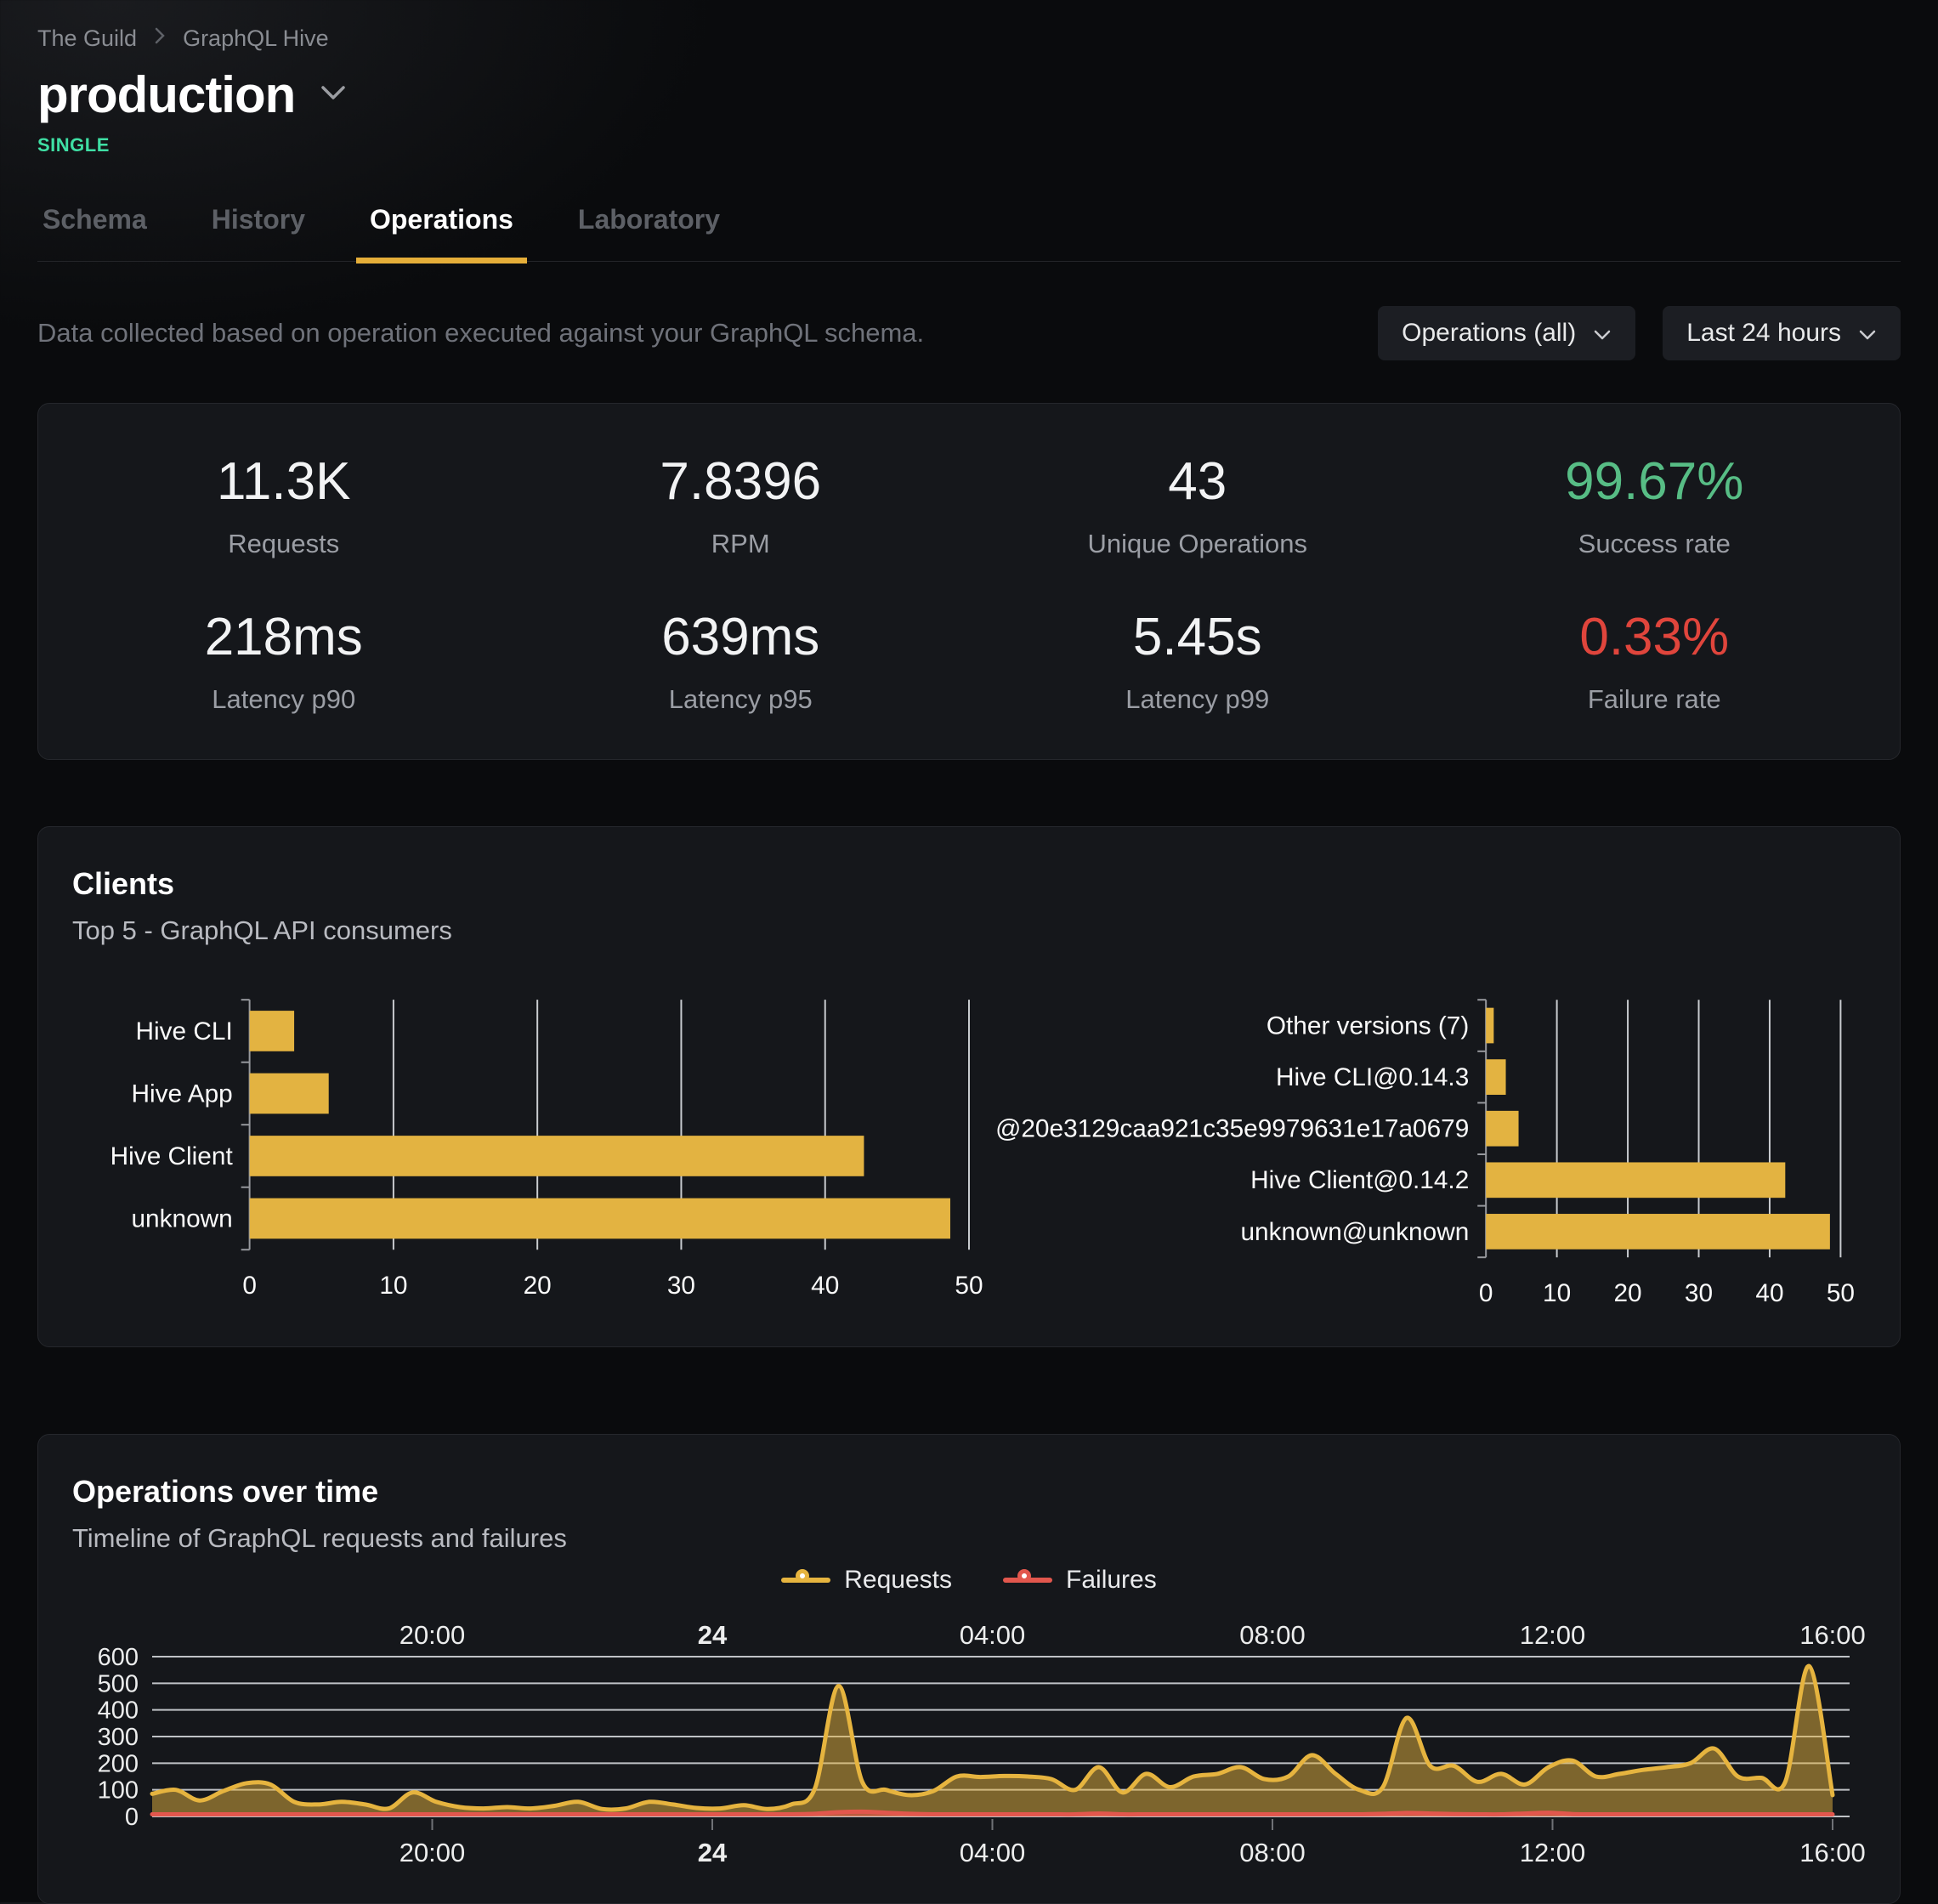 This screenshot has width=1938, height=1904. I want to click on category-label: unknown@unknown, so click(1354, 1232).